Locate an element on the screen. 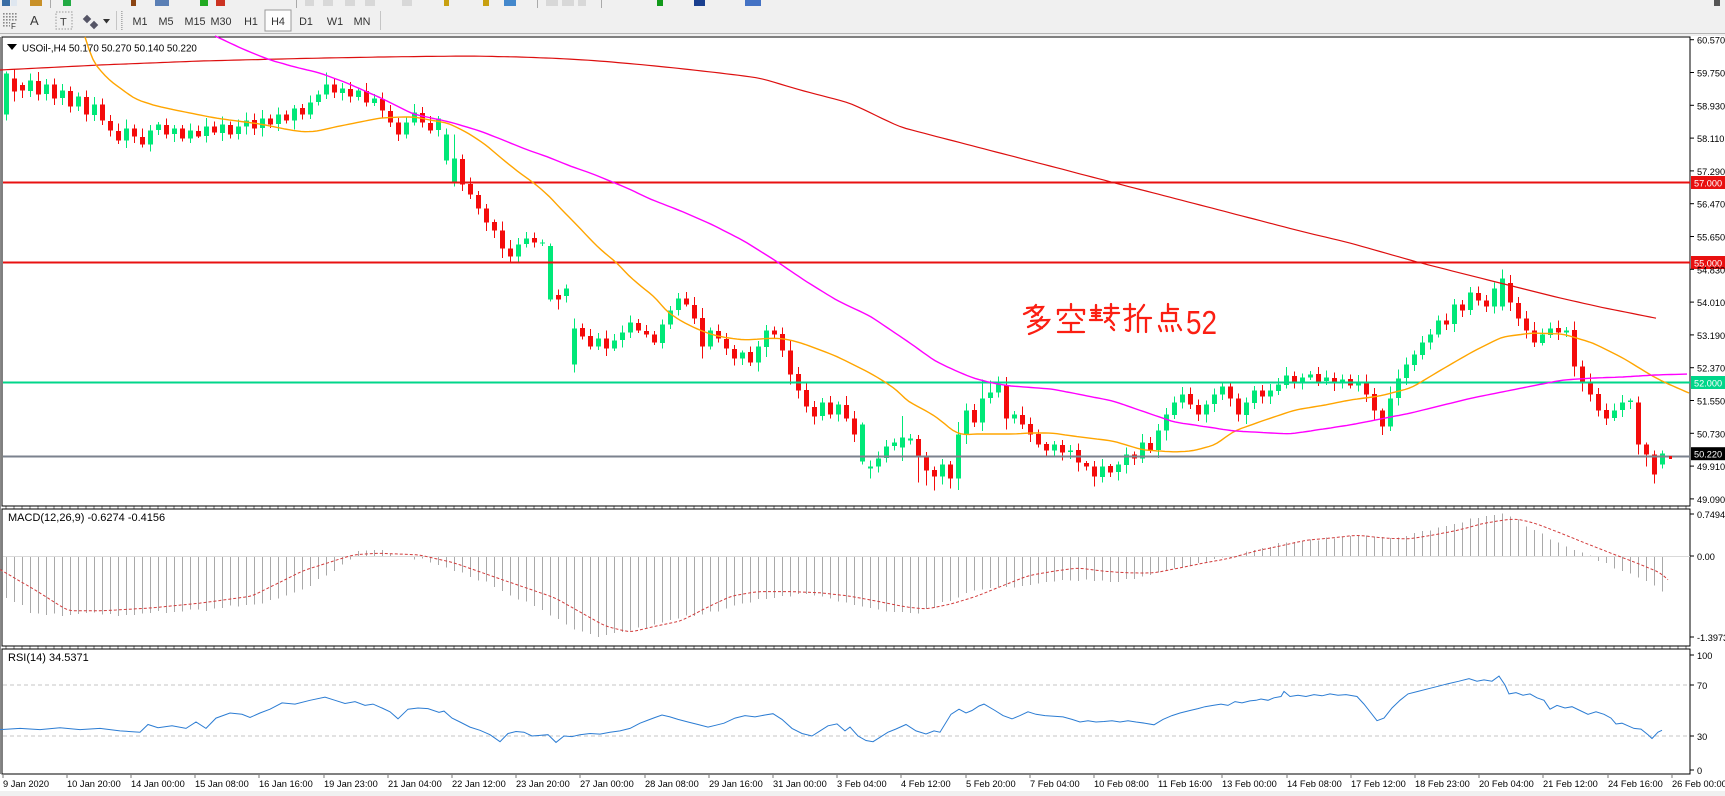 This screenshot has height=796, width=1725. svg-text: 55.000 is located at coordinates (1708, 264).